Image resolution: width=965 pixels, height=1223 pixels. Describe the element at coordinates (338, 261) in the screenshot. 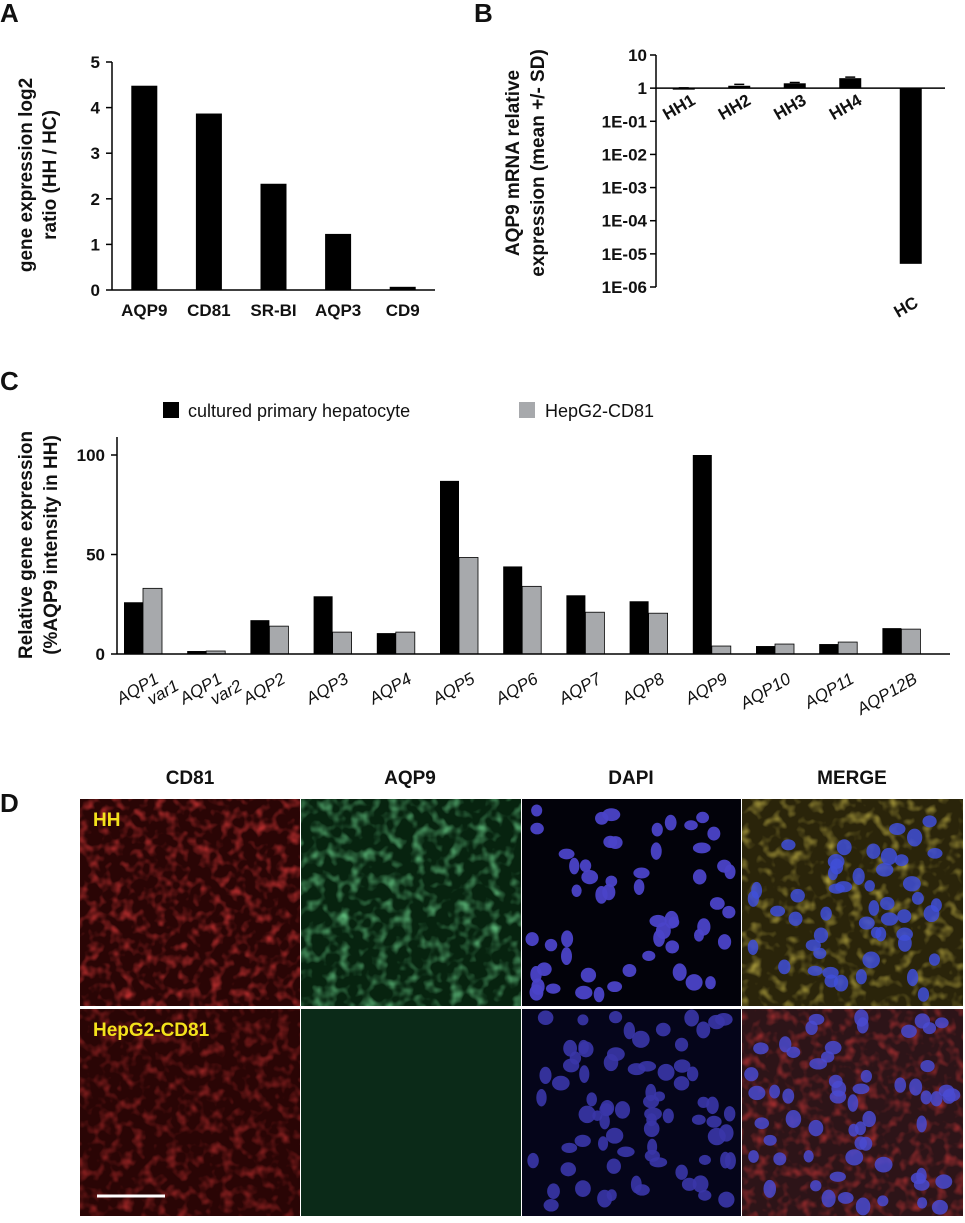

I see `panel-a-bar-aqp3` at that location.